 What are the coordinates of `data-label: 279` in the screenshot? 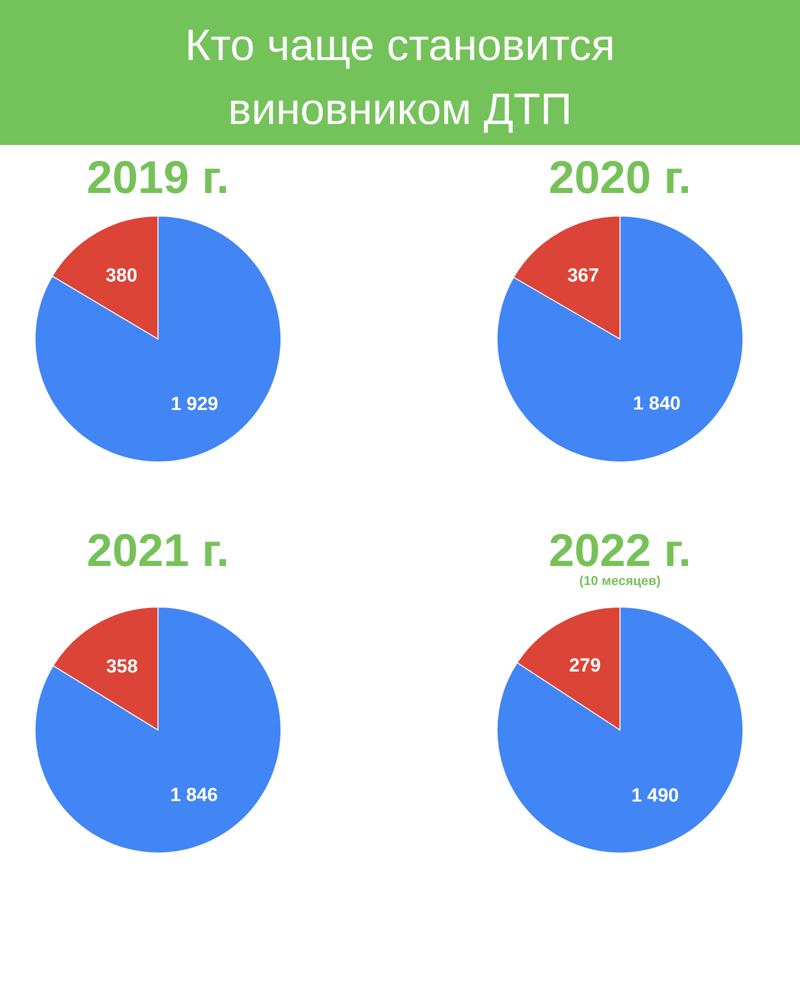 It's located at (585, 666).